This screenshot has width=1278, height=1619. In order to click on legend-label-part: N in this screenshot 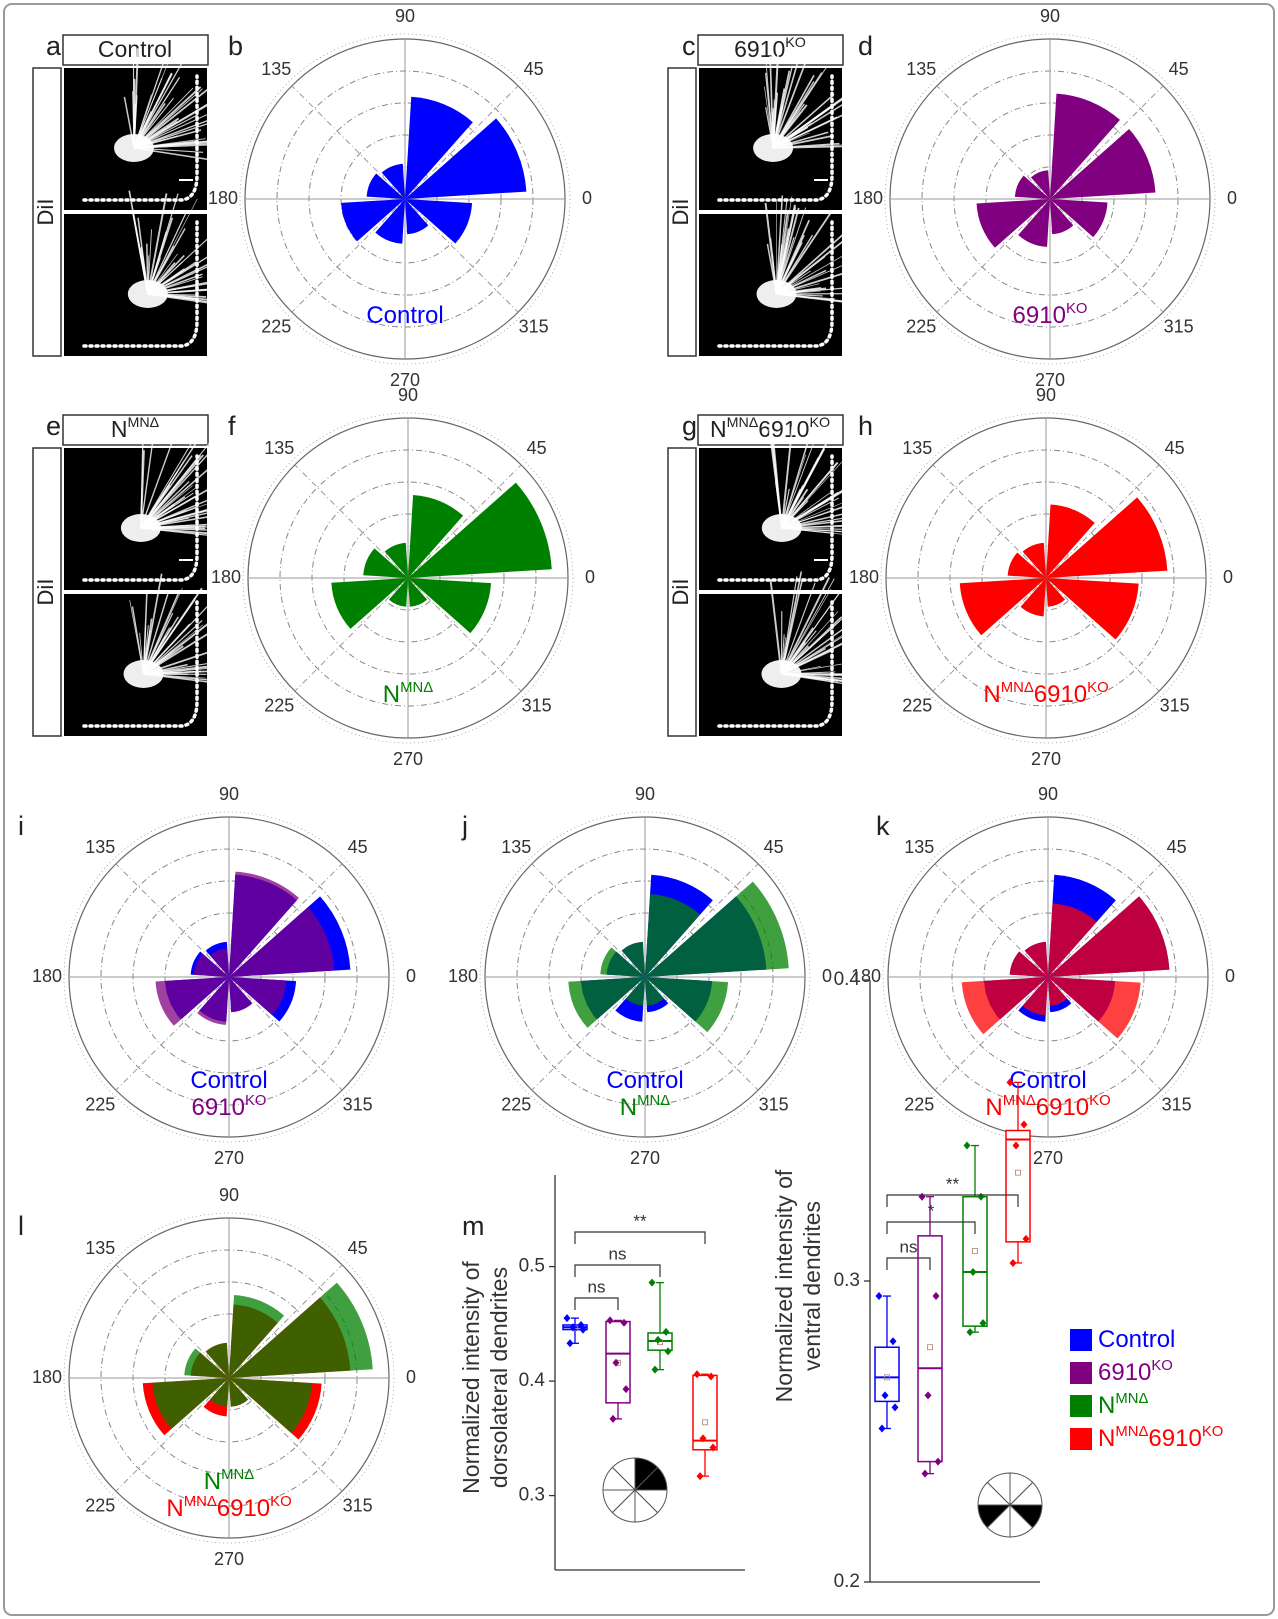, I will do `click(1106, 1405)`.